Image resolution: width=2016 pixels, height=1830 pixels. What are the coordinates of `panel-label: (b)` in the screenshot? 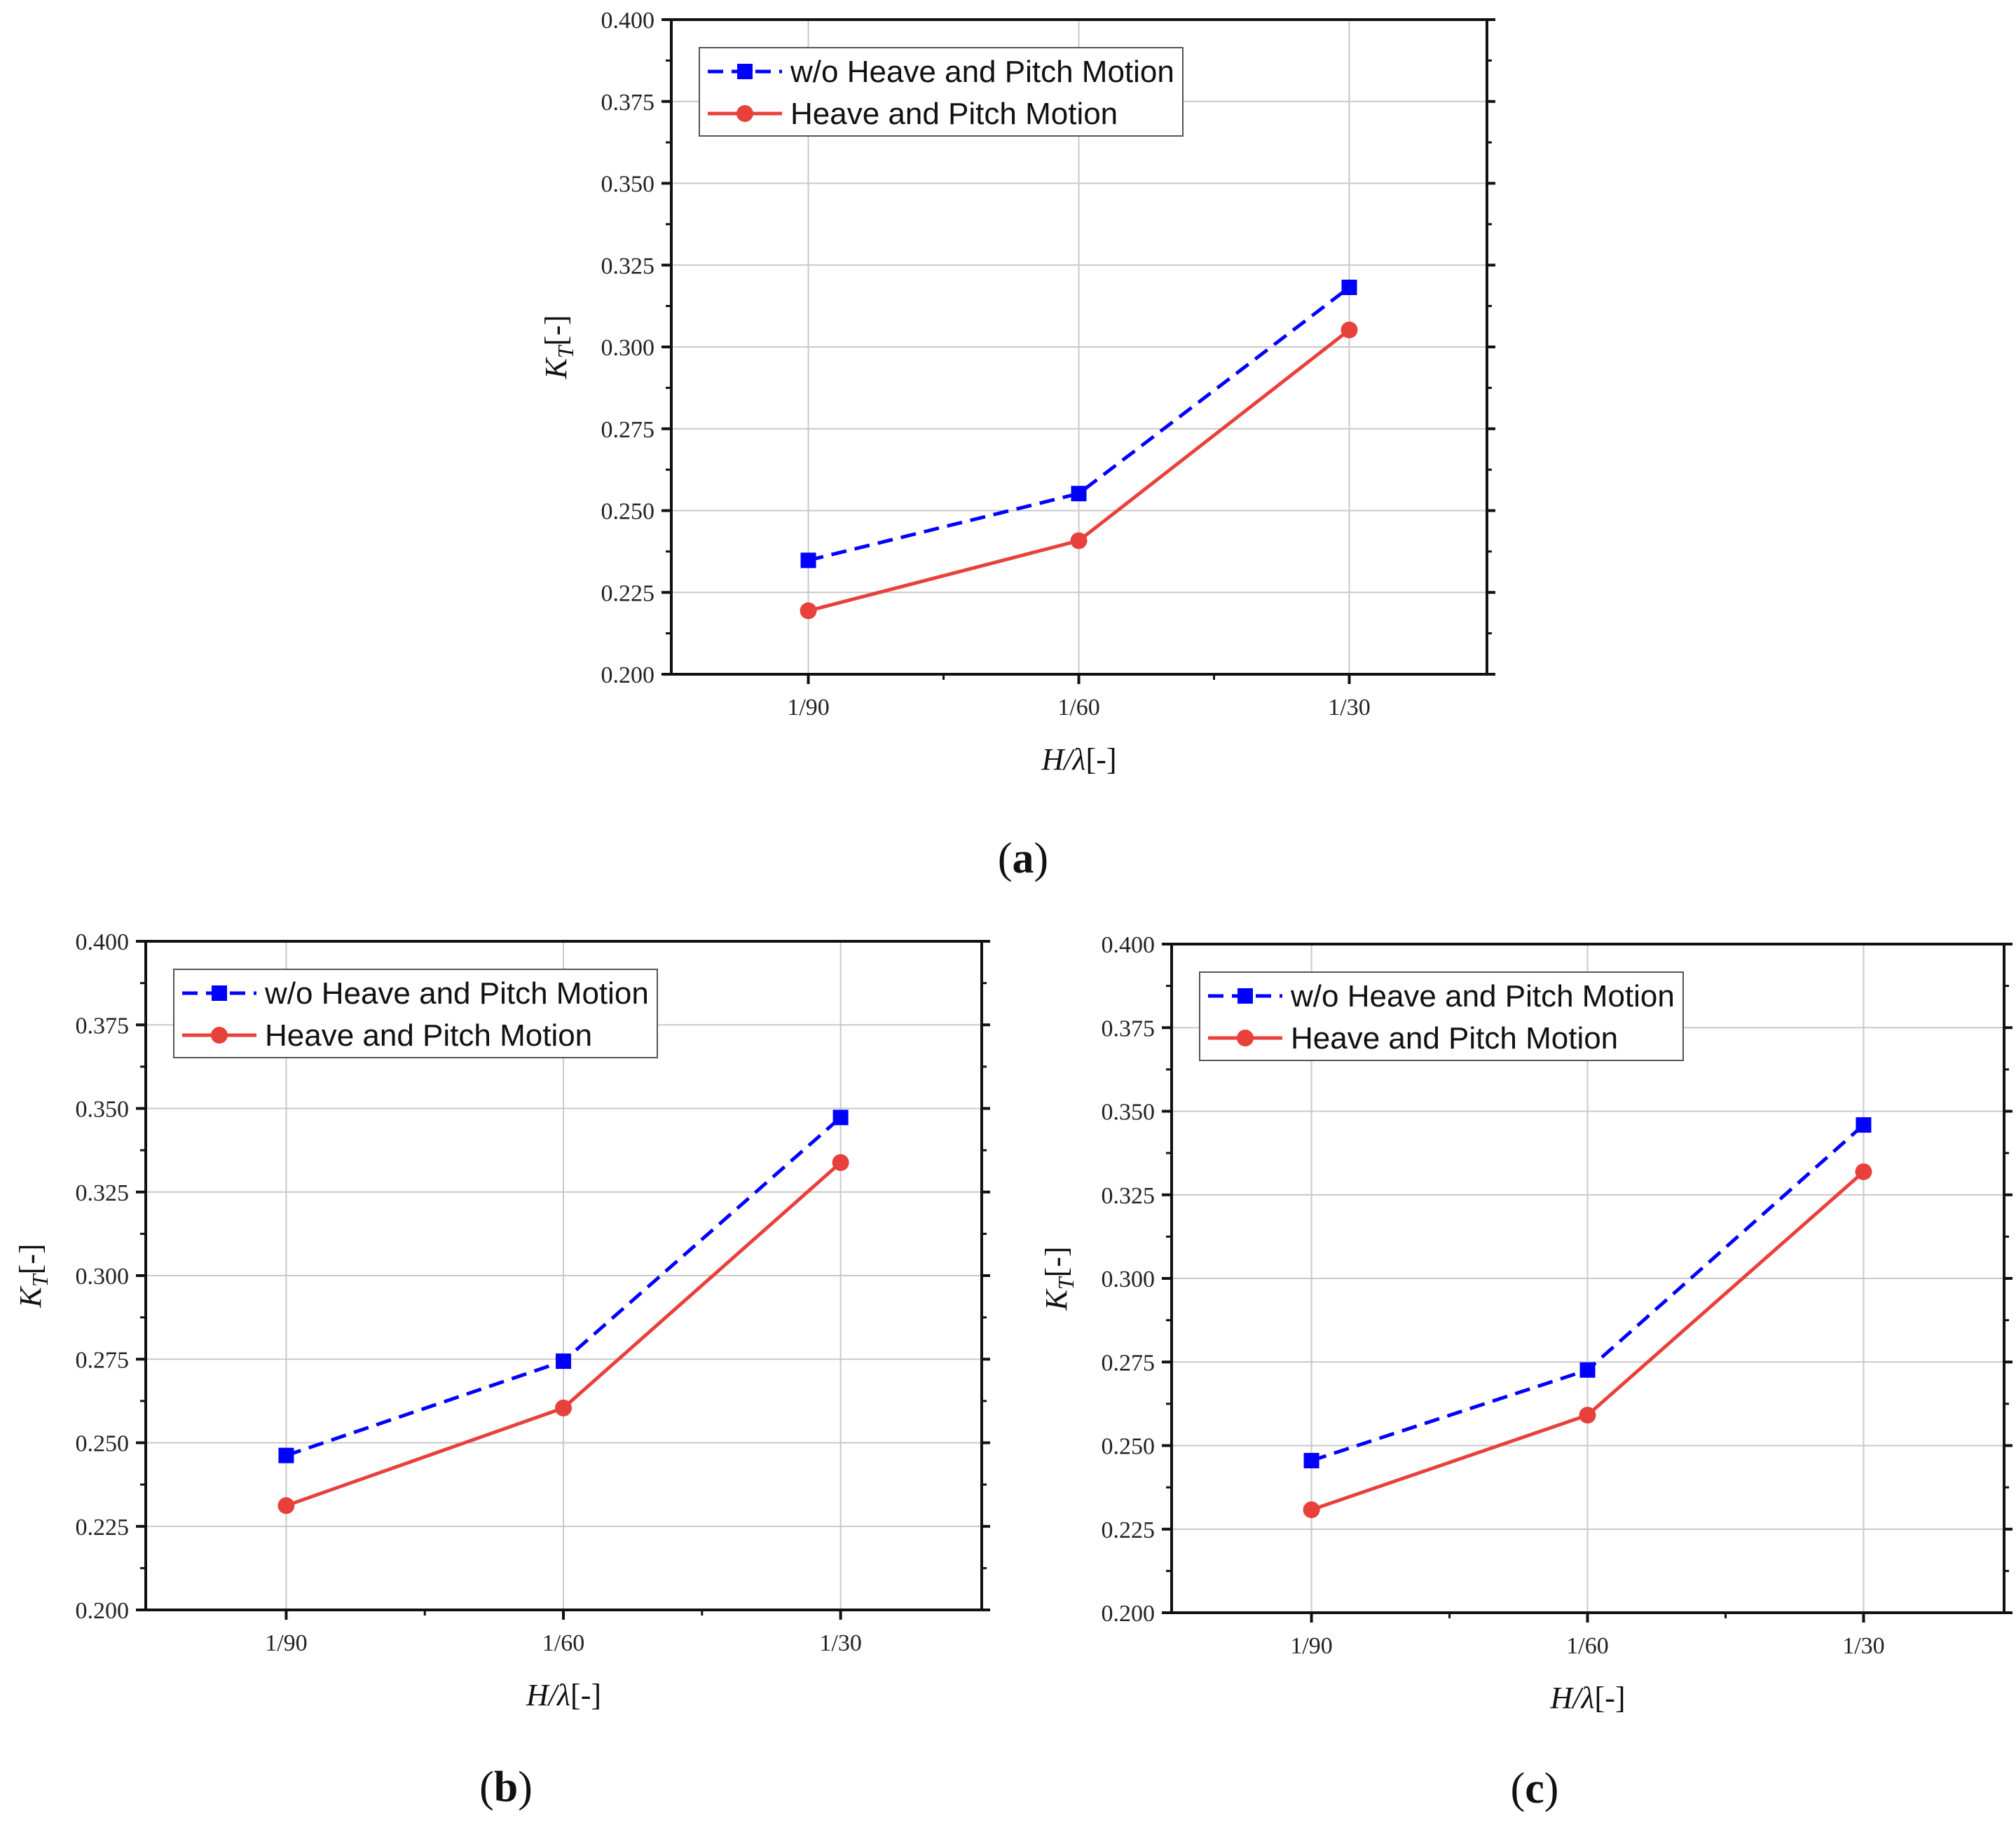 It's located at (506, 1787).